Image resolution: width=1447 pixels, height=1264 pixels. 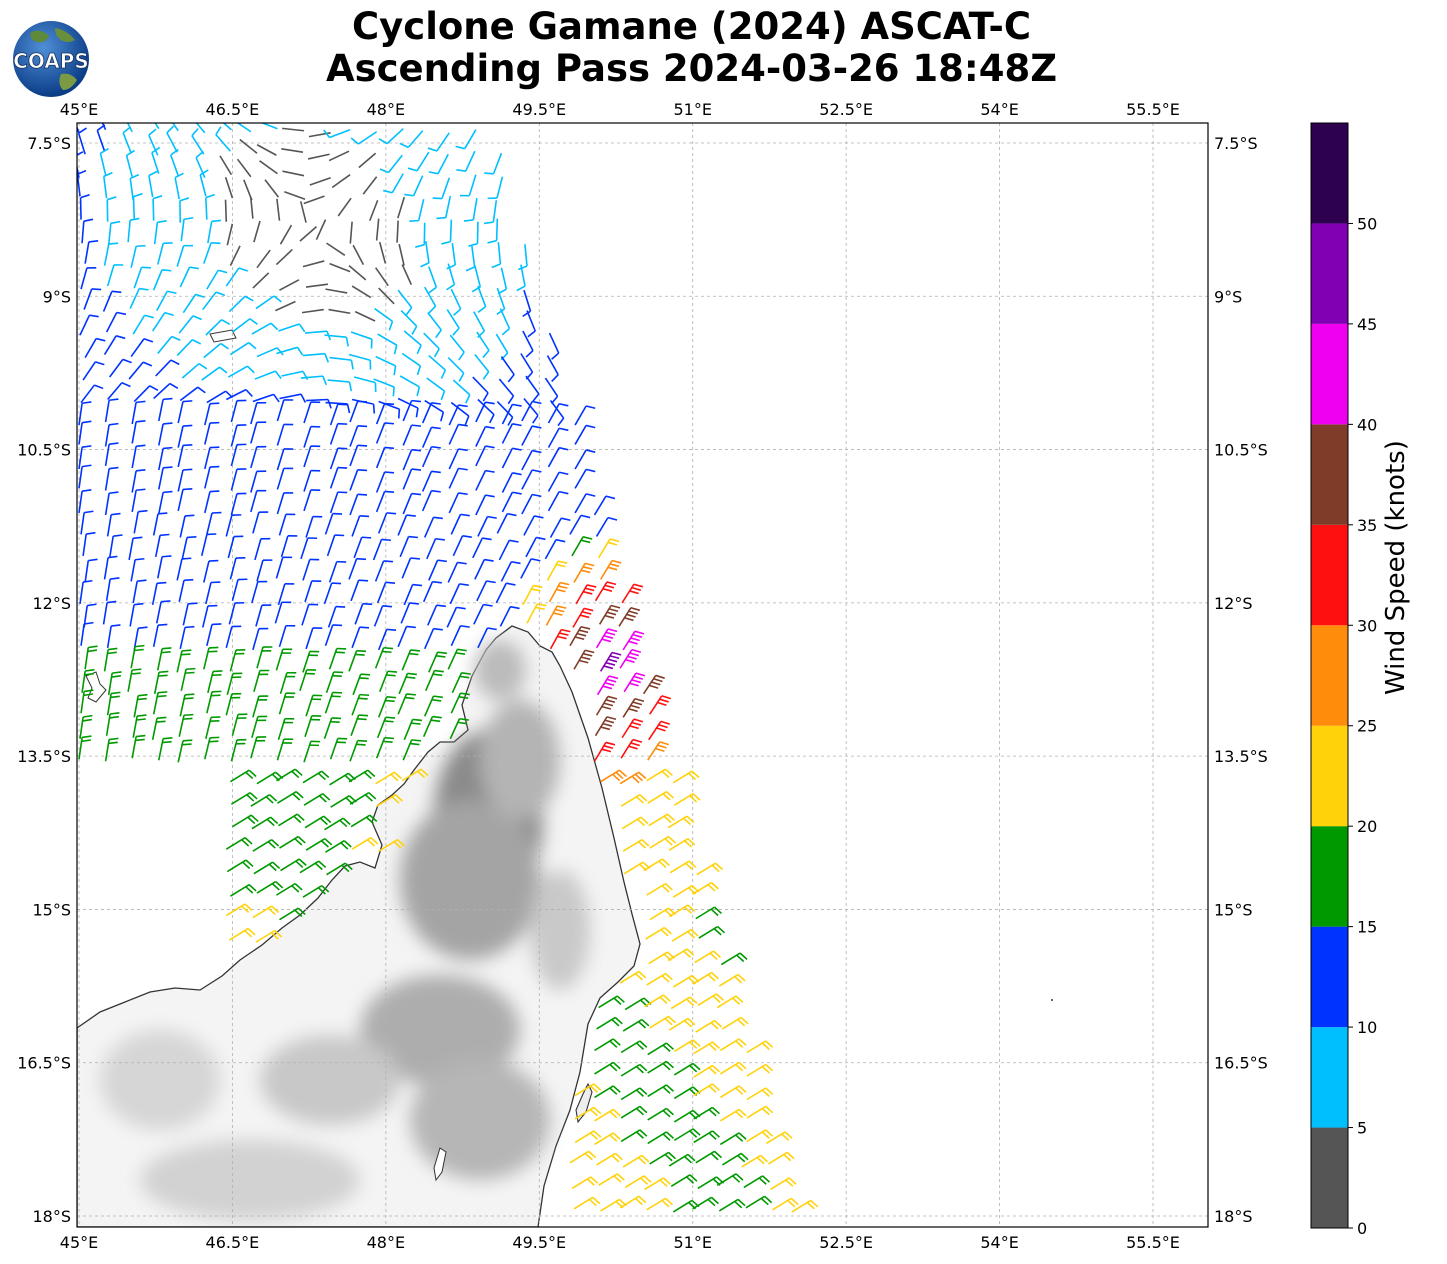 I want to click on lon-tick-top-4: 51°E, so click(x=692, y=109).